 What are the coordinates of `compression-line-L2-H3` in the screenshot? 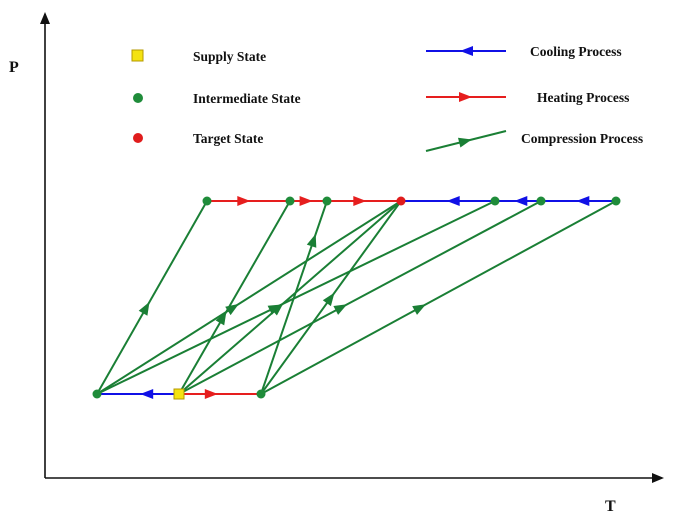 It's located at (294, 297).